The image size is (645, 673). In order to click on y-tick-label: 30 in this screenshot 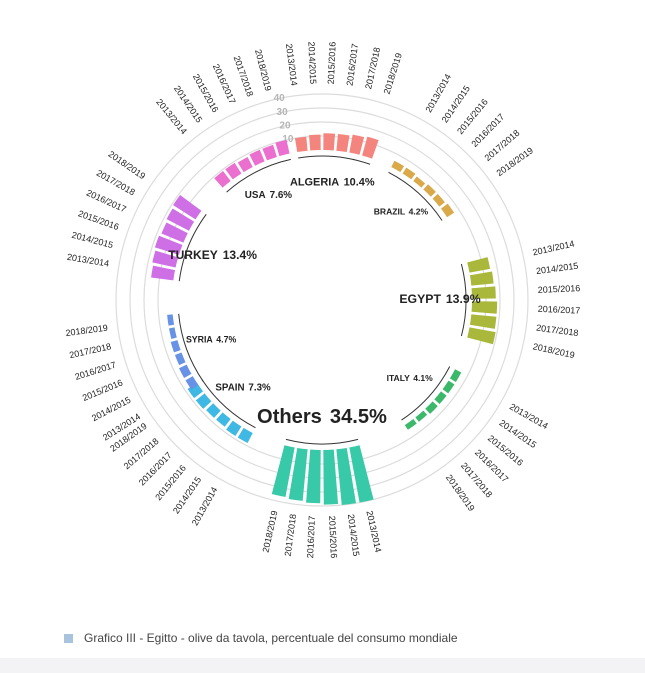, I will do `click(283, 112)`.